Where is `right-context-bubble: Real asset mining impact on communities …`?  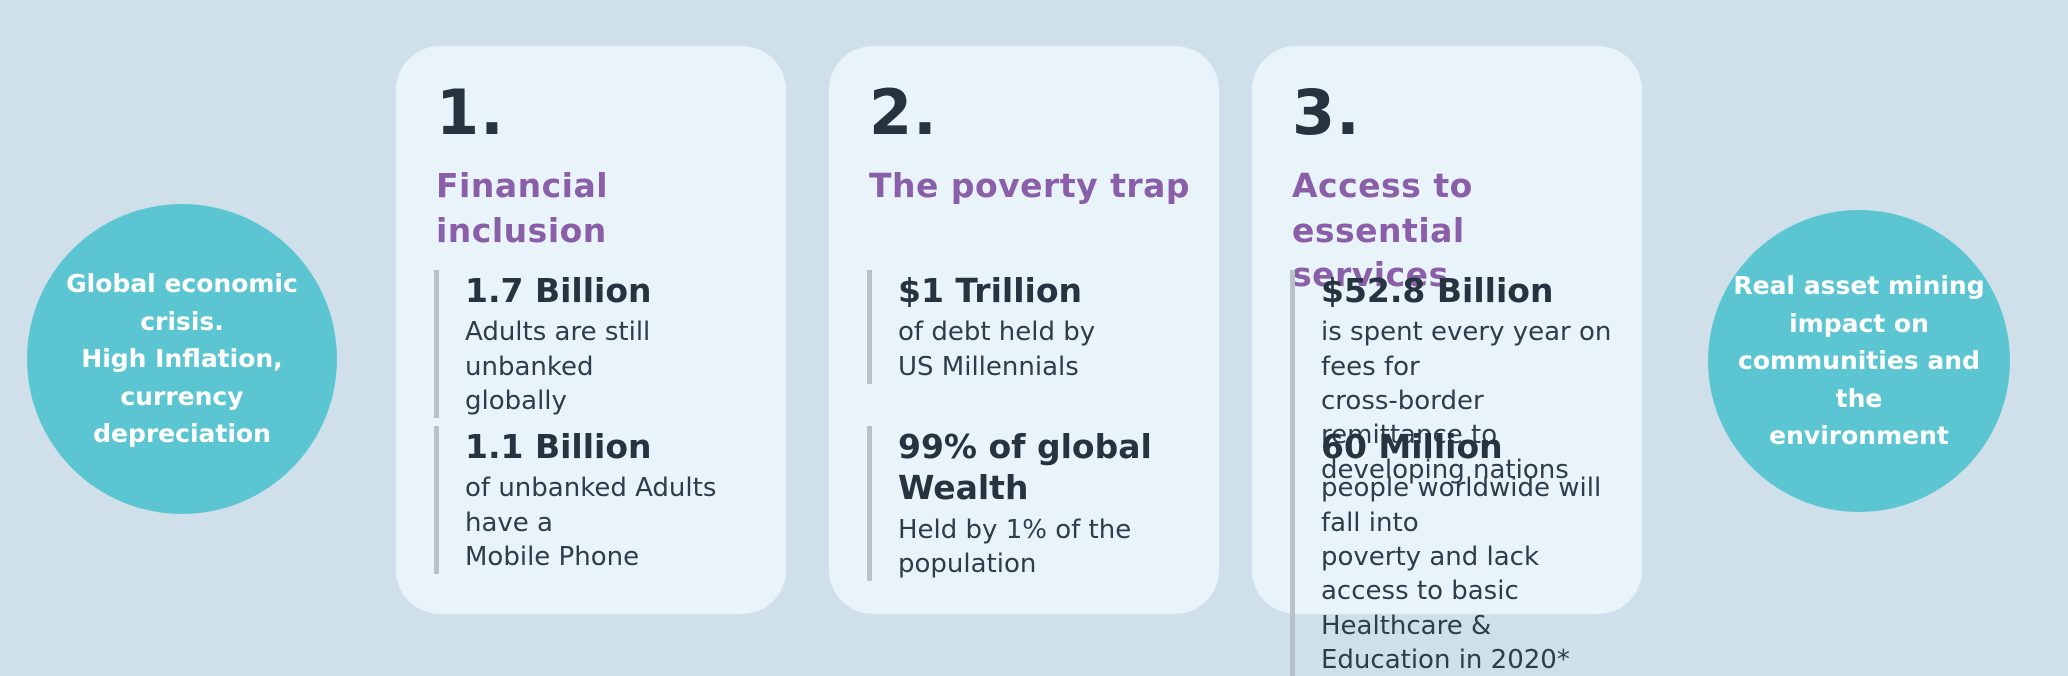
right-context-bubble: Real asset mining impact on communities … is located at coordinates (1859, 361).